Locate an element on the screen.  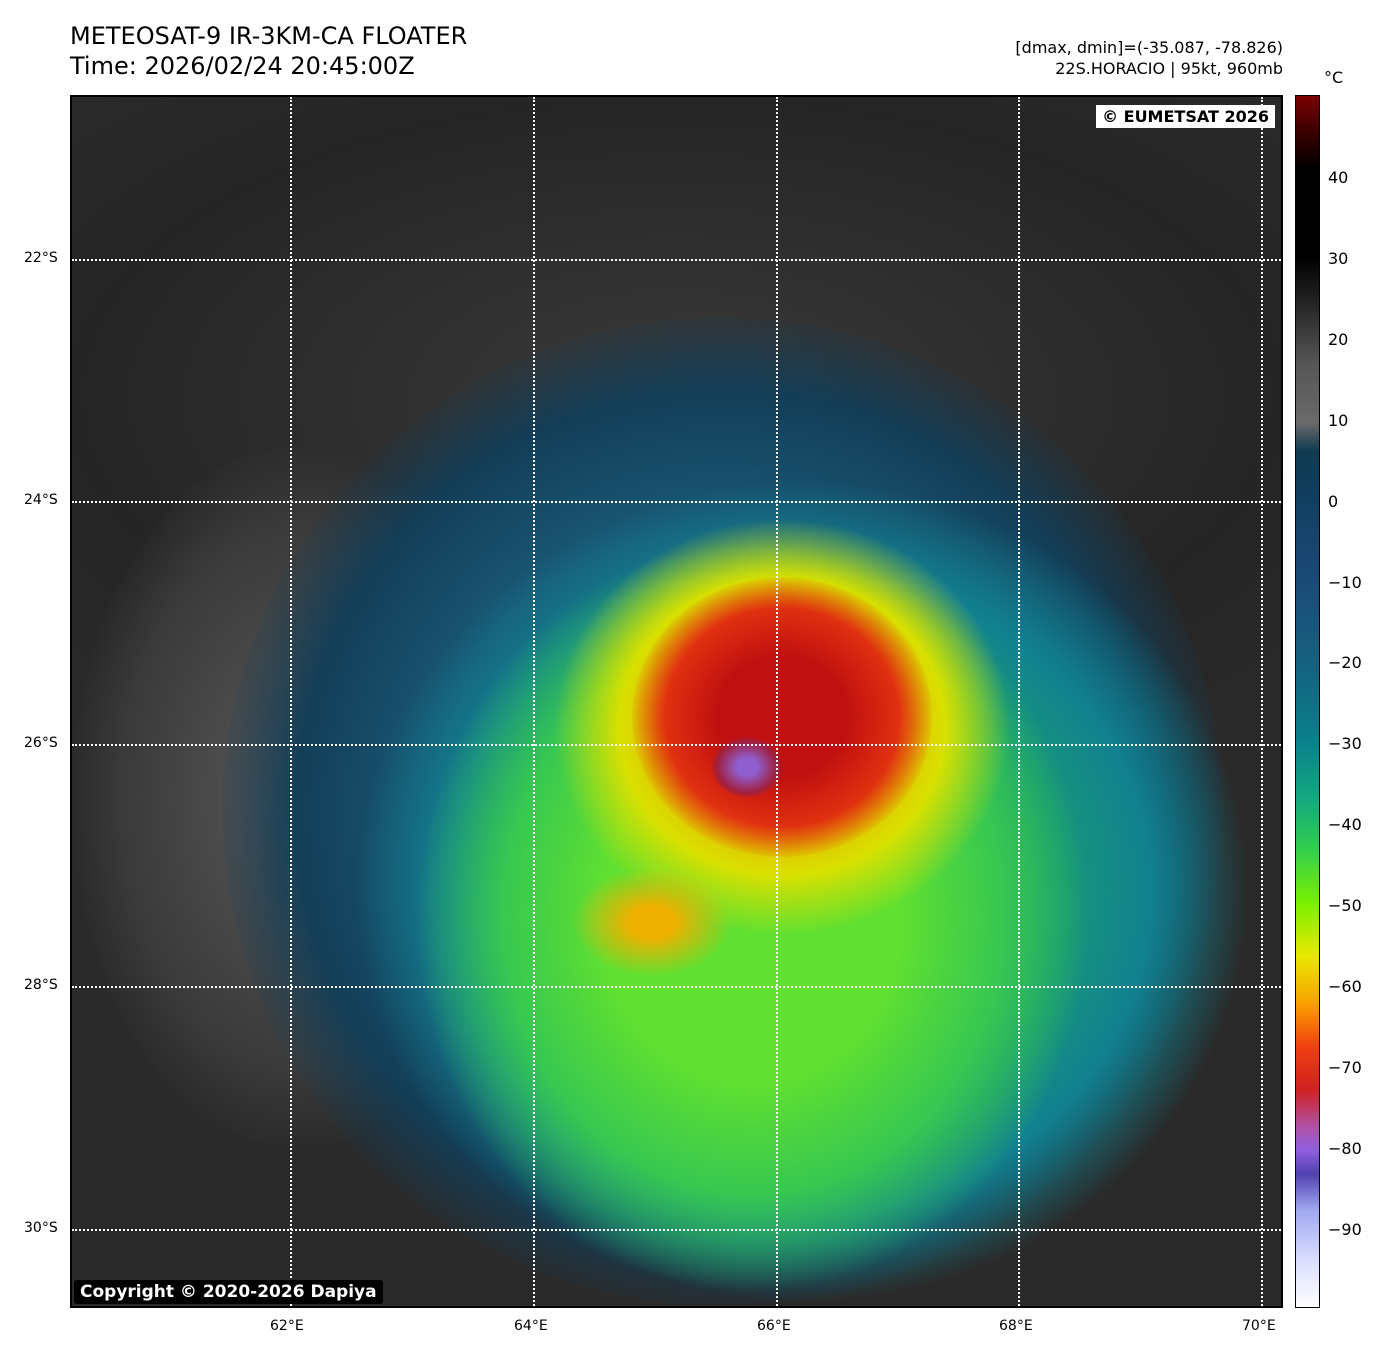
data-range: [dmax, dmin]=(-35.087, -78.826) is located at coordinates (1149, 47).